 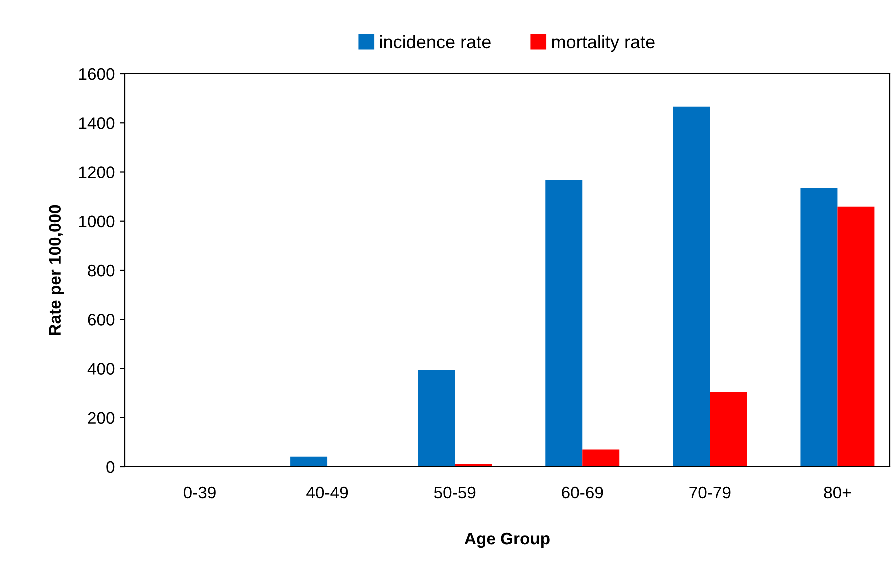 I want to click on y-tick-label: 0, so click(x=110, y=467).